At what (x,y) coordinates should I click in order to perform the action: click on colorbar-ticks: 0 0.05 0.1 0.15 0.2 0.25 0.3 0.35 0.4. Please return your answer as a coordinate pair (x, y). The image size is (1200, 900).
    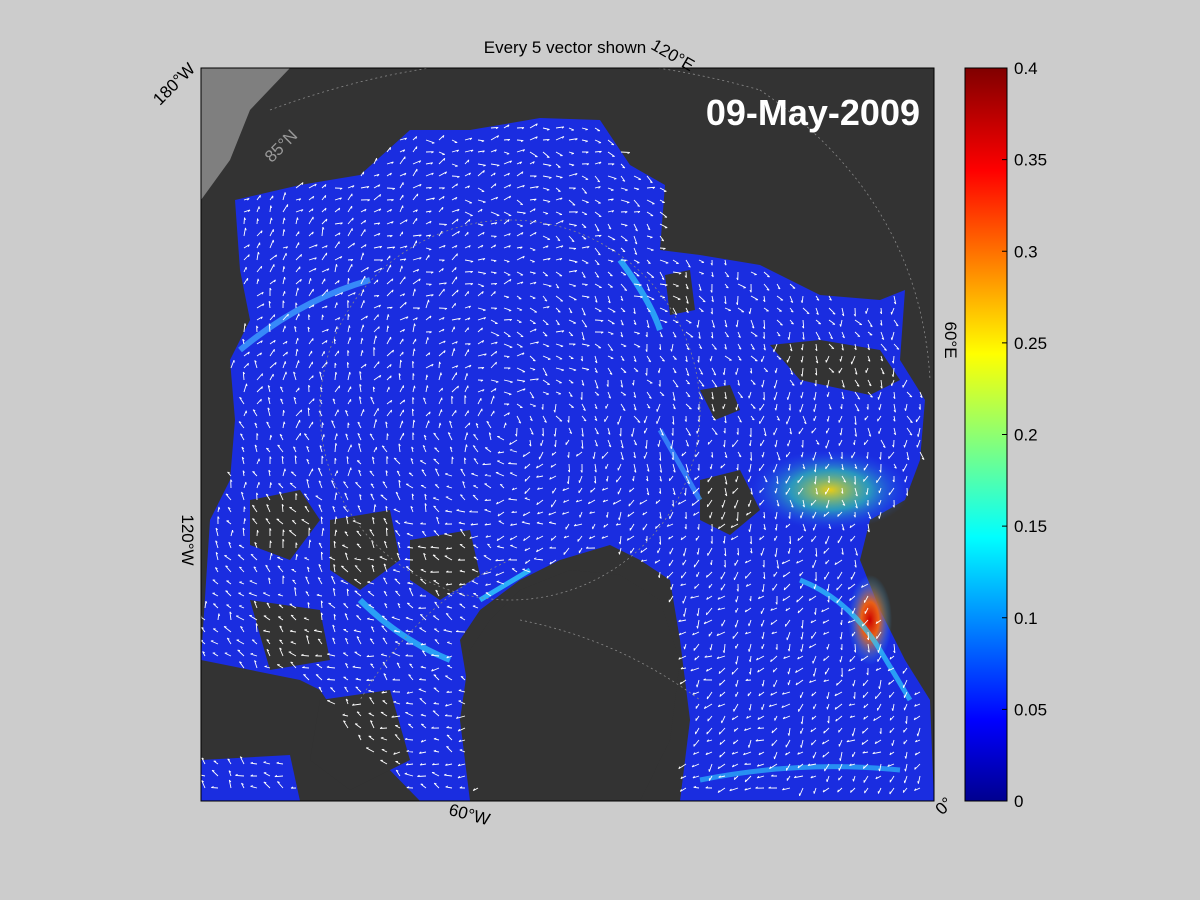
    Looking at the image, I should click on (1024, 435).